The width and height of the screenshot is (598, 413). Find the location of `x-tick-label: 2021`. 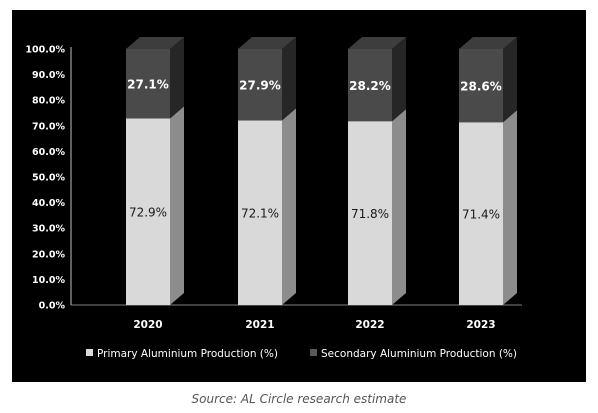

x-tick-label: 2021 is located at coordinates (259, 325).